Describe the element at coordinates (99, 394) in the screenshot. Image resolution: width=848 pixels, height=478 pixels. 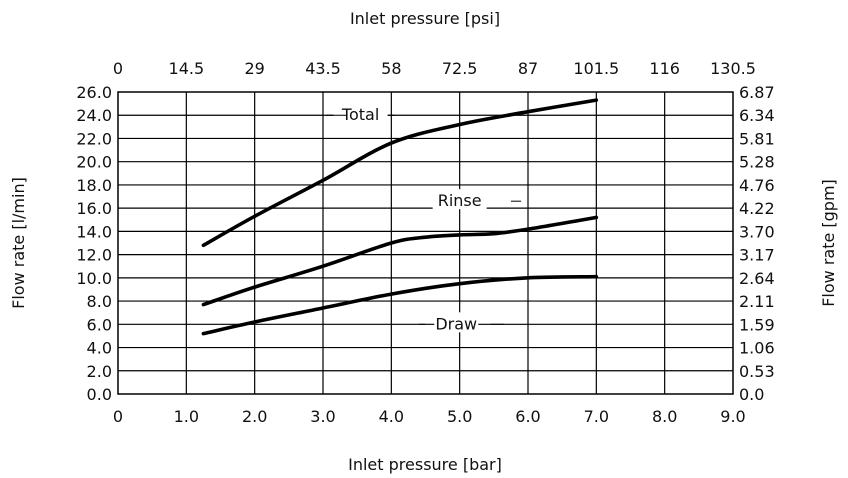
I see `y-tick-left: 0.0` at that location.